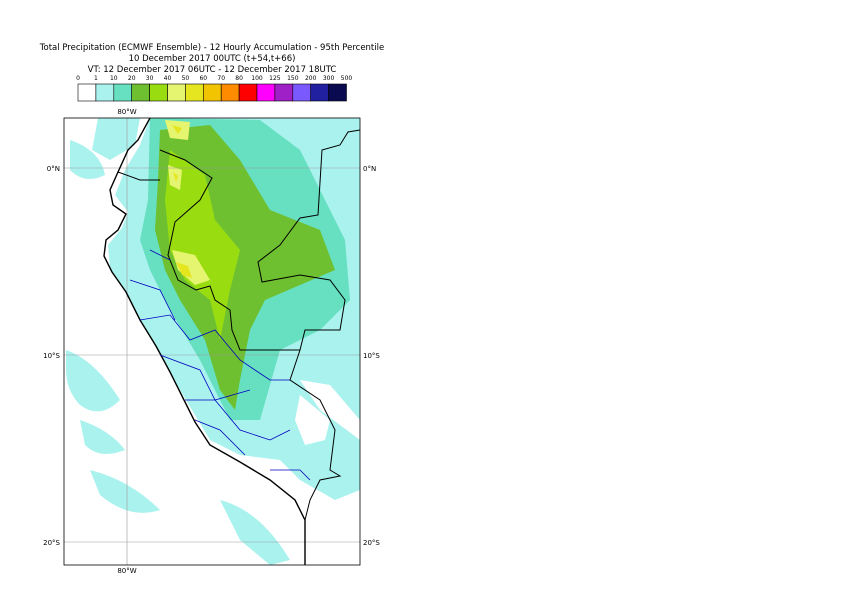 The height and width of the screenshot is (600, 842). What do you see at coordinates (114, 78) in the screenshot?
I see `legend-label: 10` at bounding box center [114, 78].